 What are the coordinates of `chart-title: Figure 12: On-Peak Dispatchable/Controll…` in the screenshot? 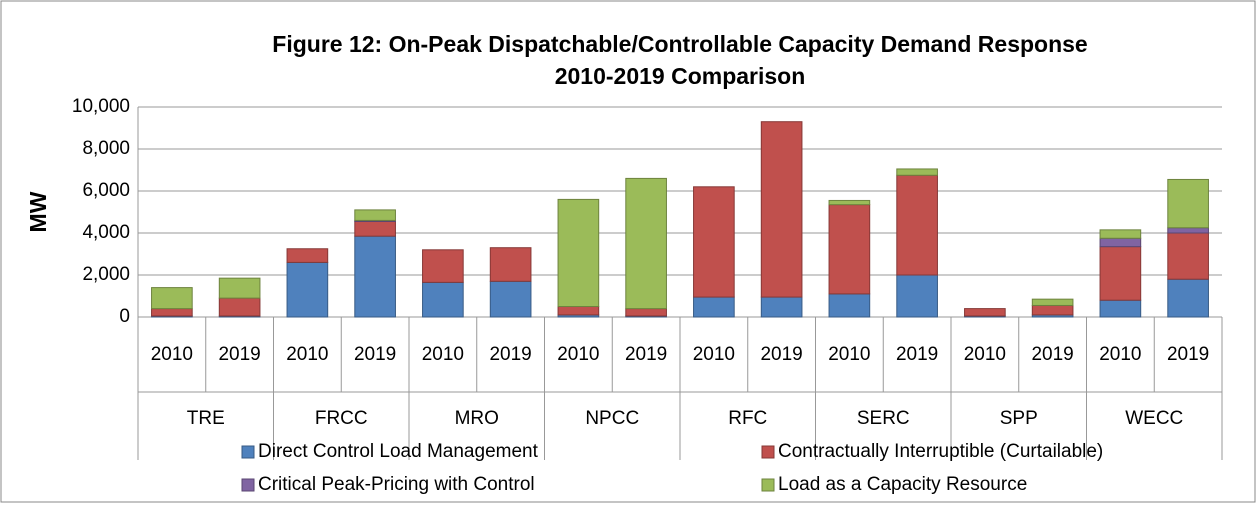 It's located at (679, 44).